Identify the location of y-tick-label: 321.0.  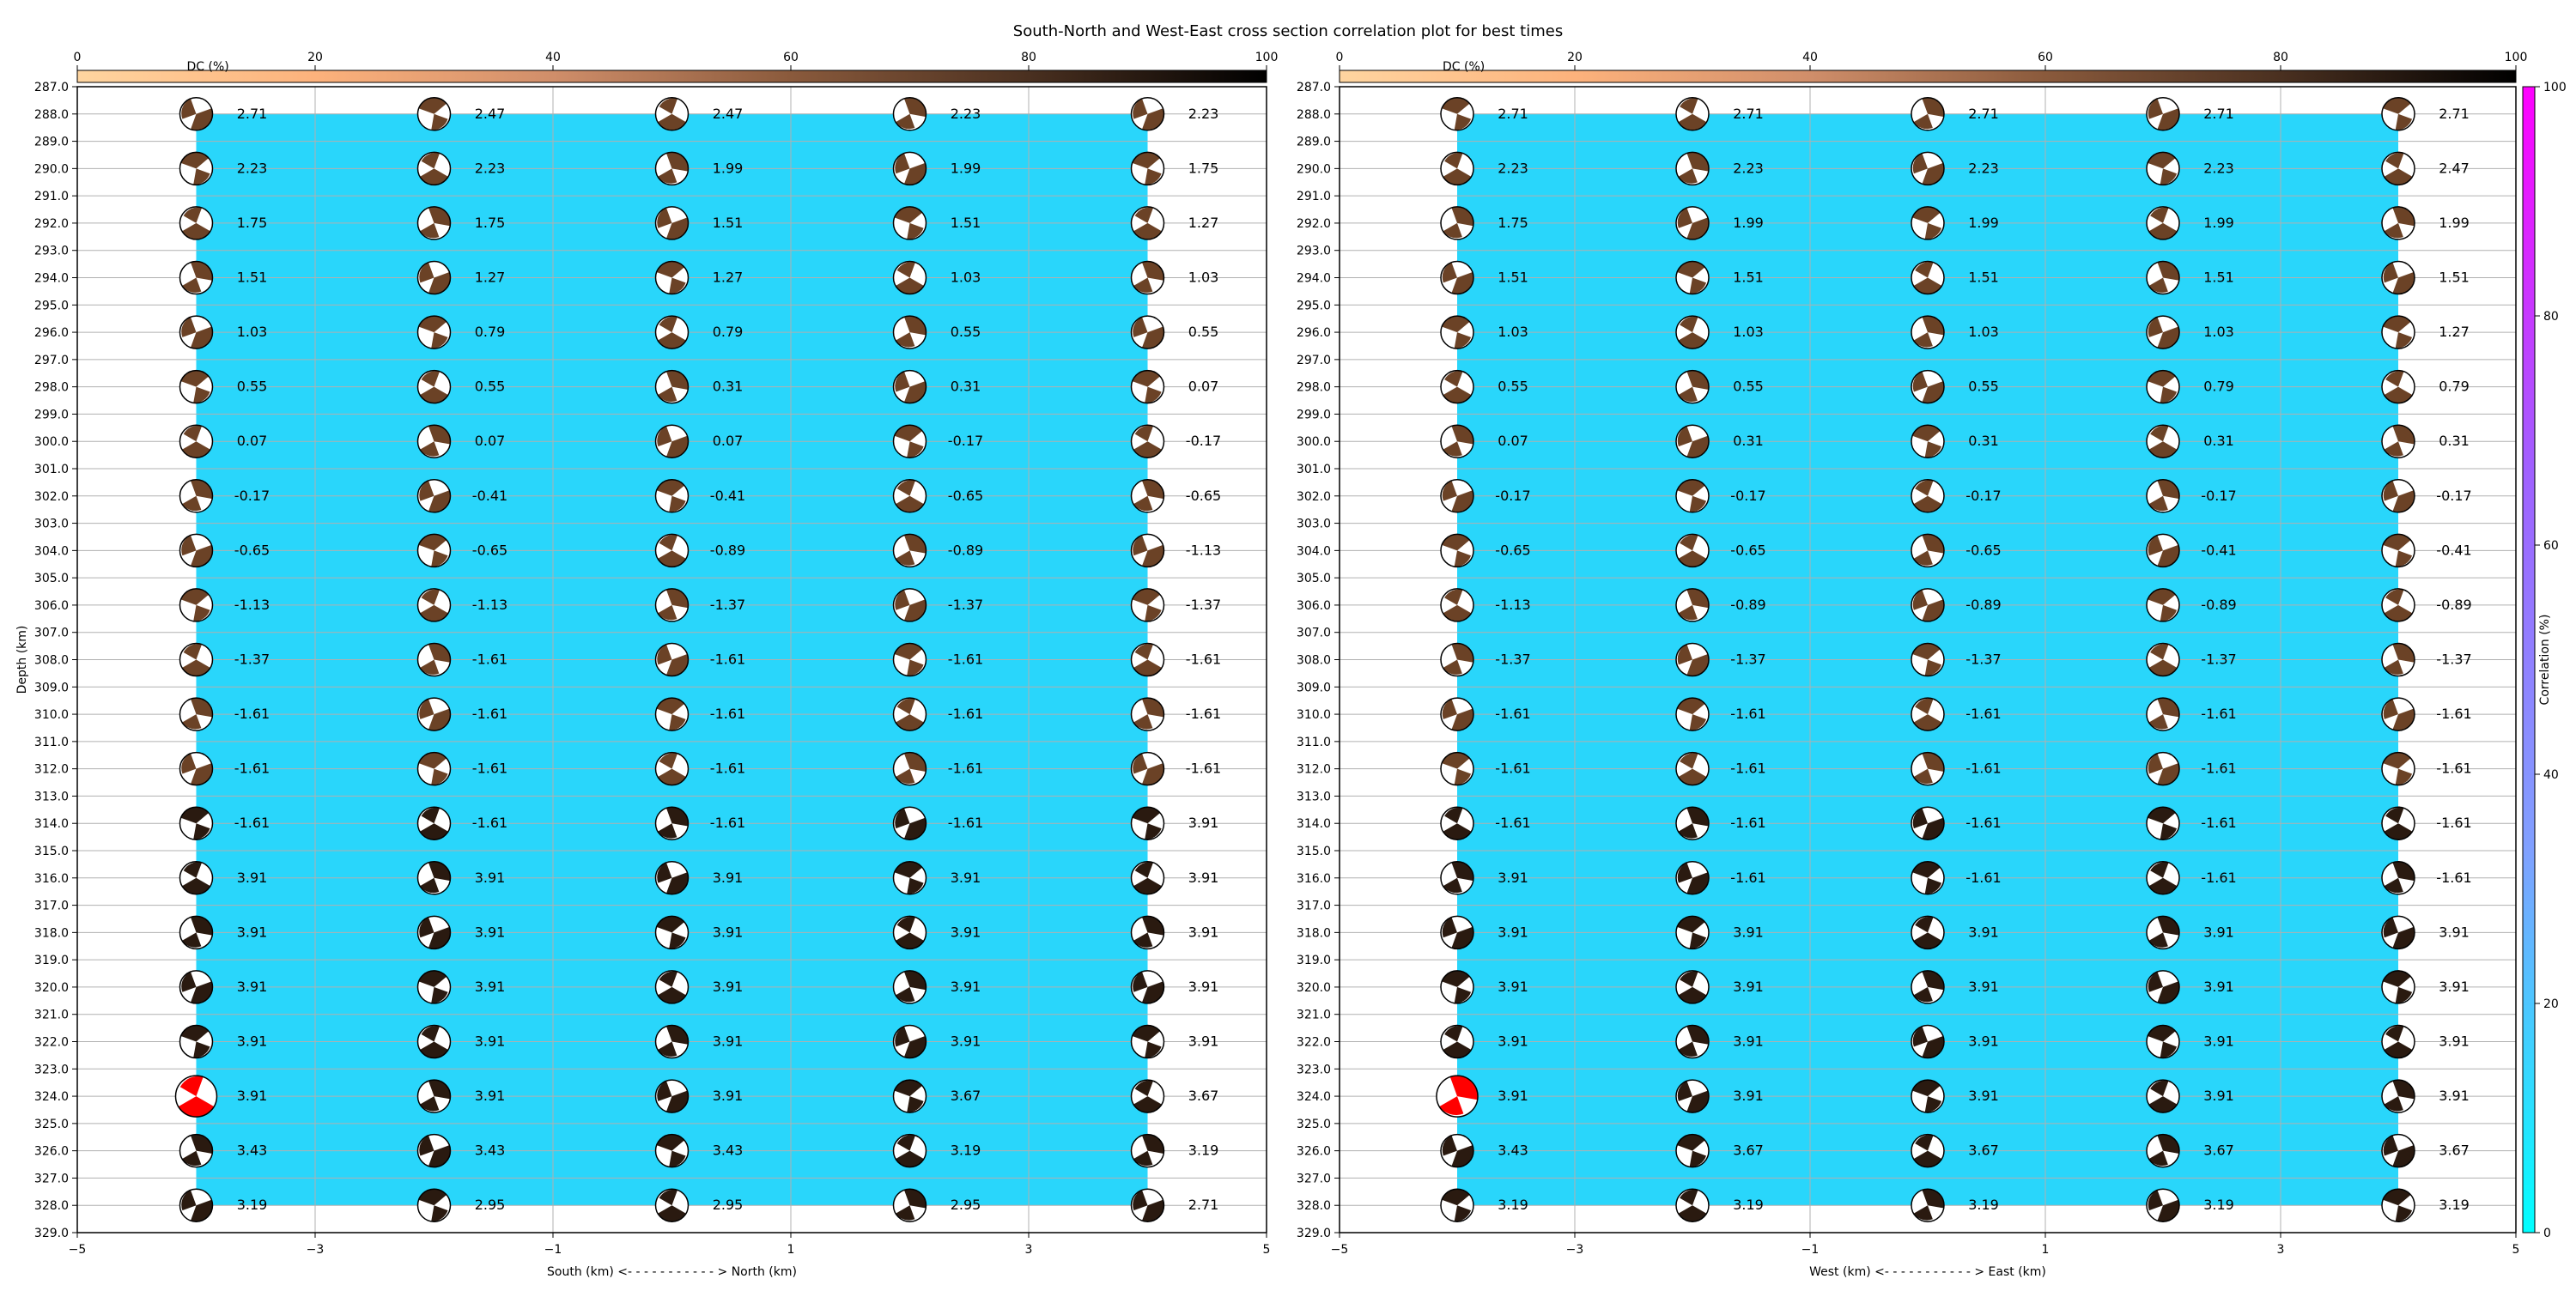
(52, 1016).